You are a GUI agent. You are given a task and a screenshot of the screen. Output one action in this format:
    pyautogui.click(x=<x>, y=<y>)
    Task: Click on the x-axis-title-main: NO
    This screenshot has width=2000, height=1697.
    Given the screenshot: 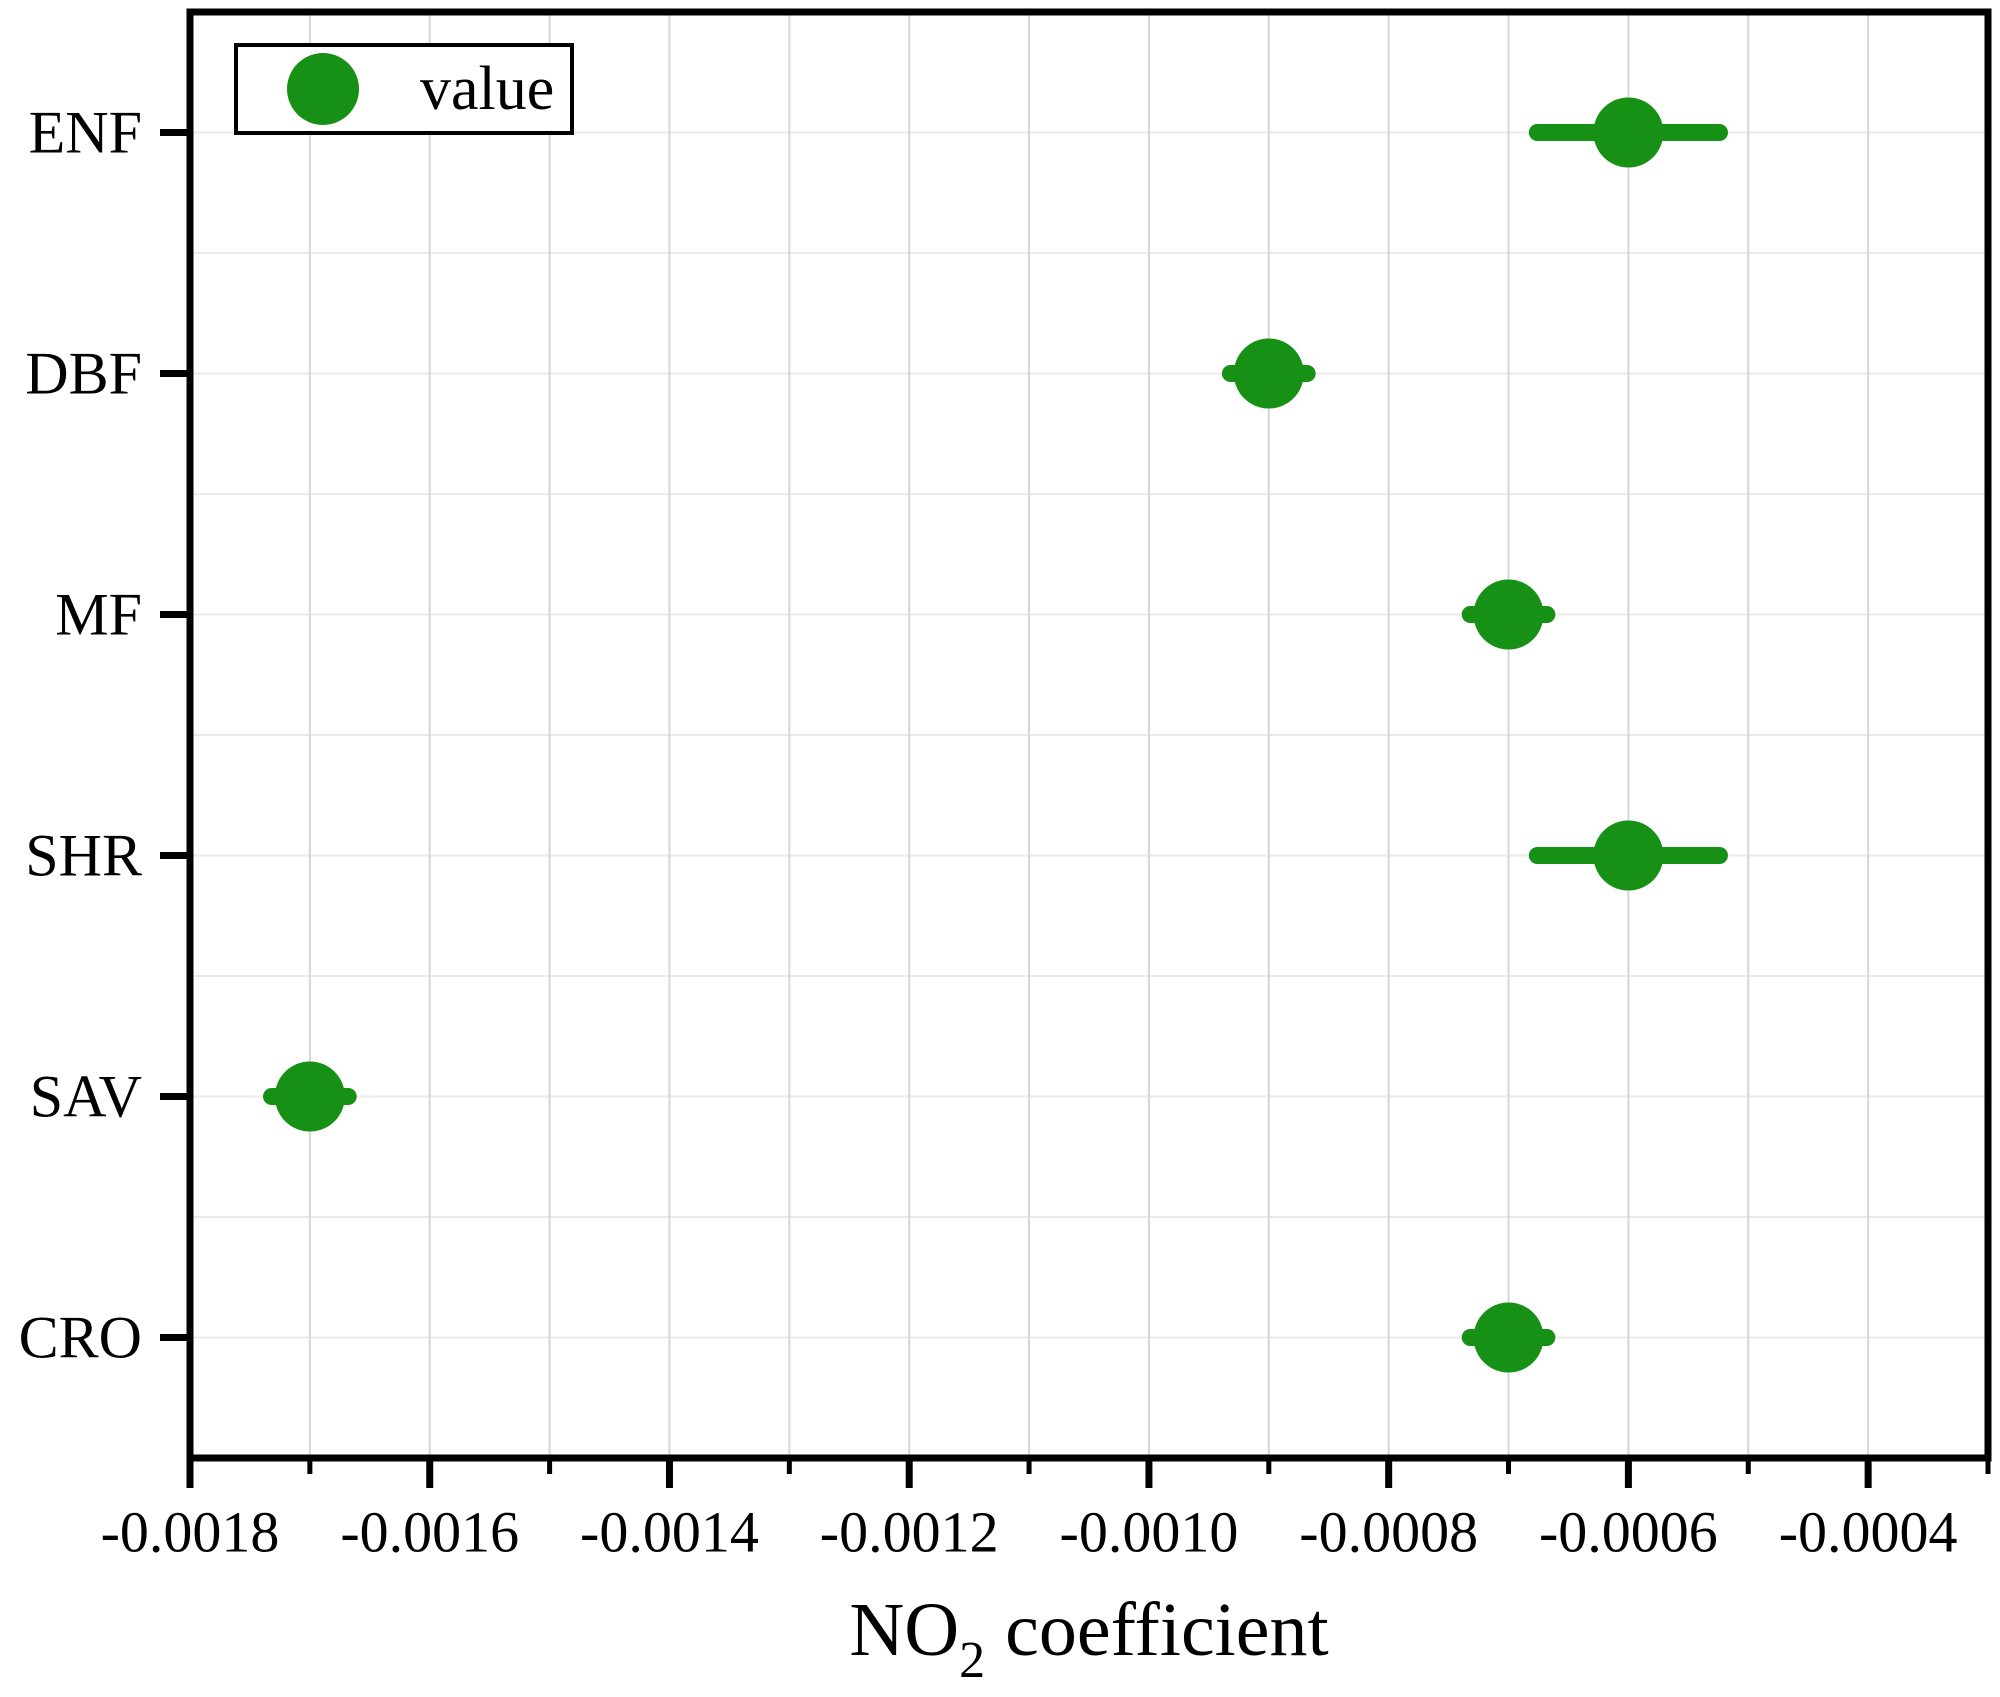 What is the action you would take?
    pyautogui.click(x=904, y=1630)
    